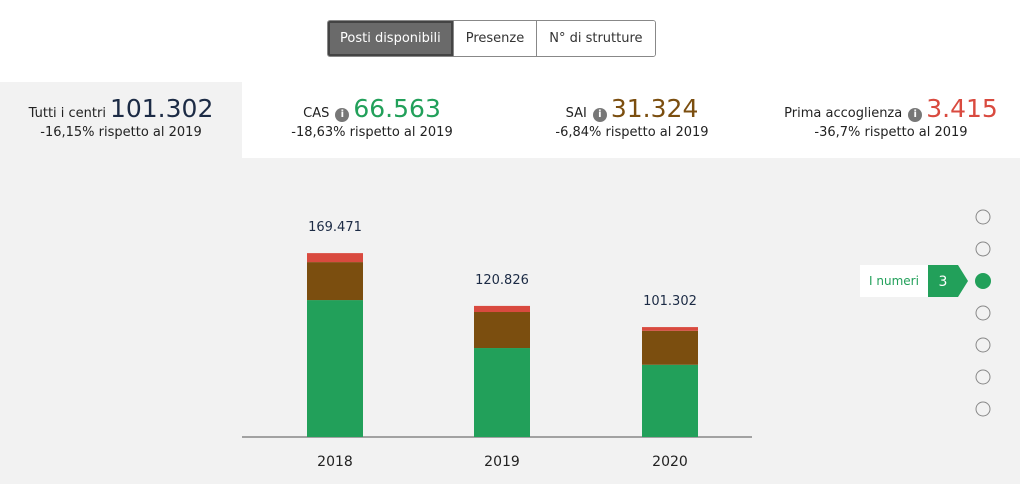  I want to click on summary-change: -6,84% rispetto al 2019, so click(632, 132).